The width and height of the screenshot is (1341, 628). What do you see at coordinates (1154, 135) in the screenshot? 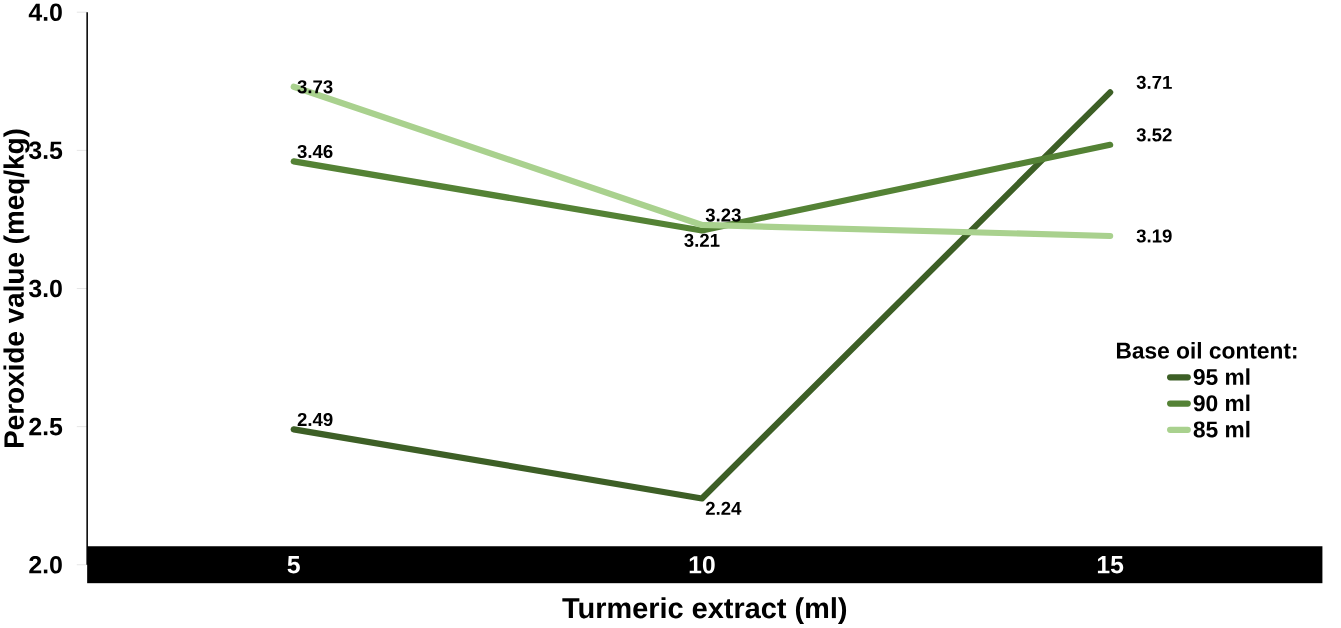
I see `data-label: 3.52` at bounding box center [1154, 135].